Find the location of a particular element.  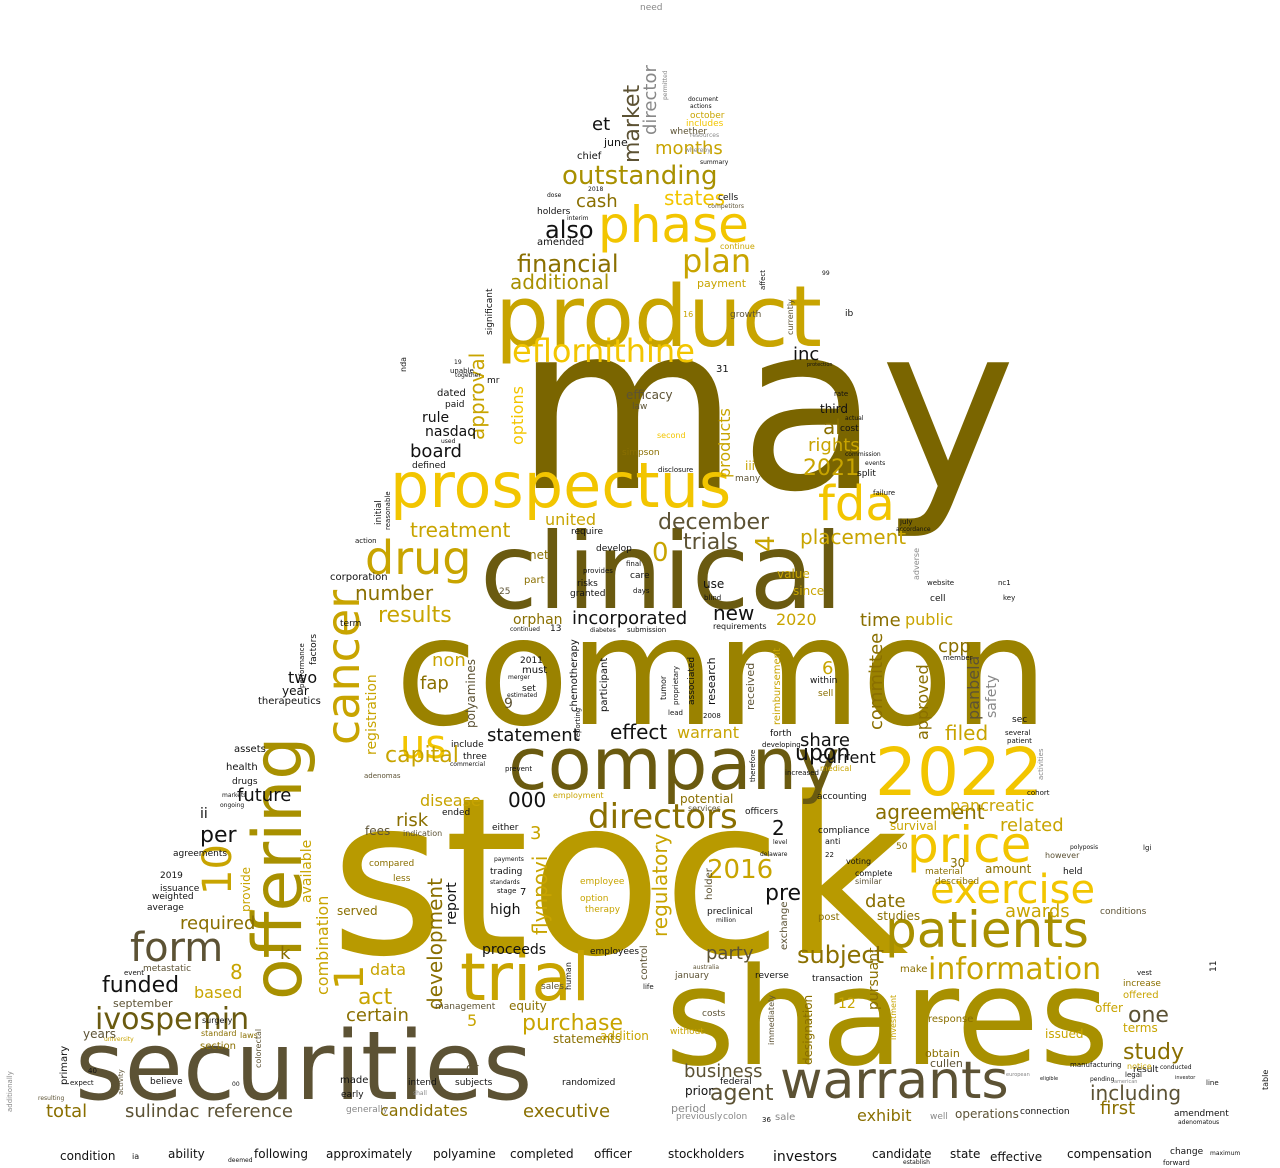

word-2021: 2021 is located at coordinates (831, 468).